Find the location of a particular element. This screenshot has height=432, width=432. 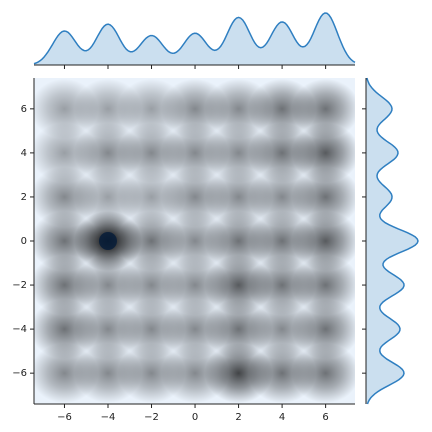

x-tick-label: −2 is located at coordinates (151, 417).